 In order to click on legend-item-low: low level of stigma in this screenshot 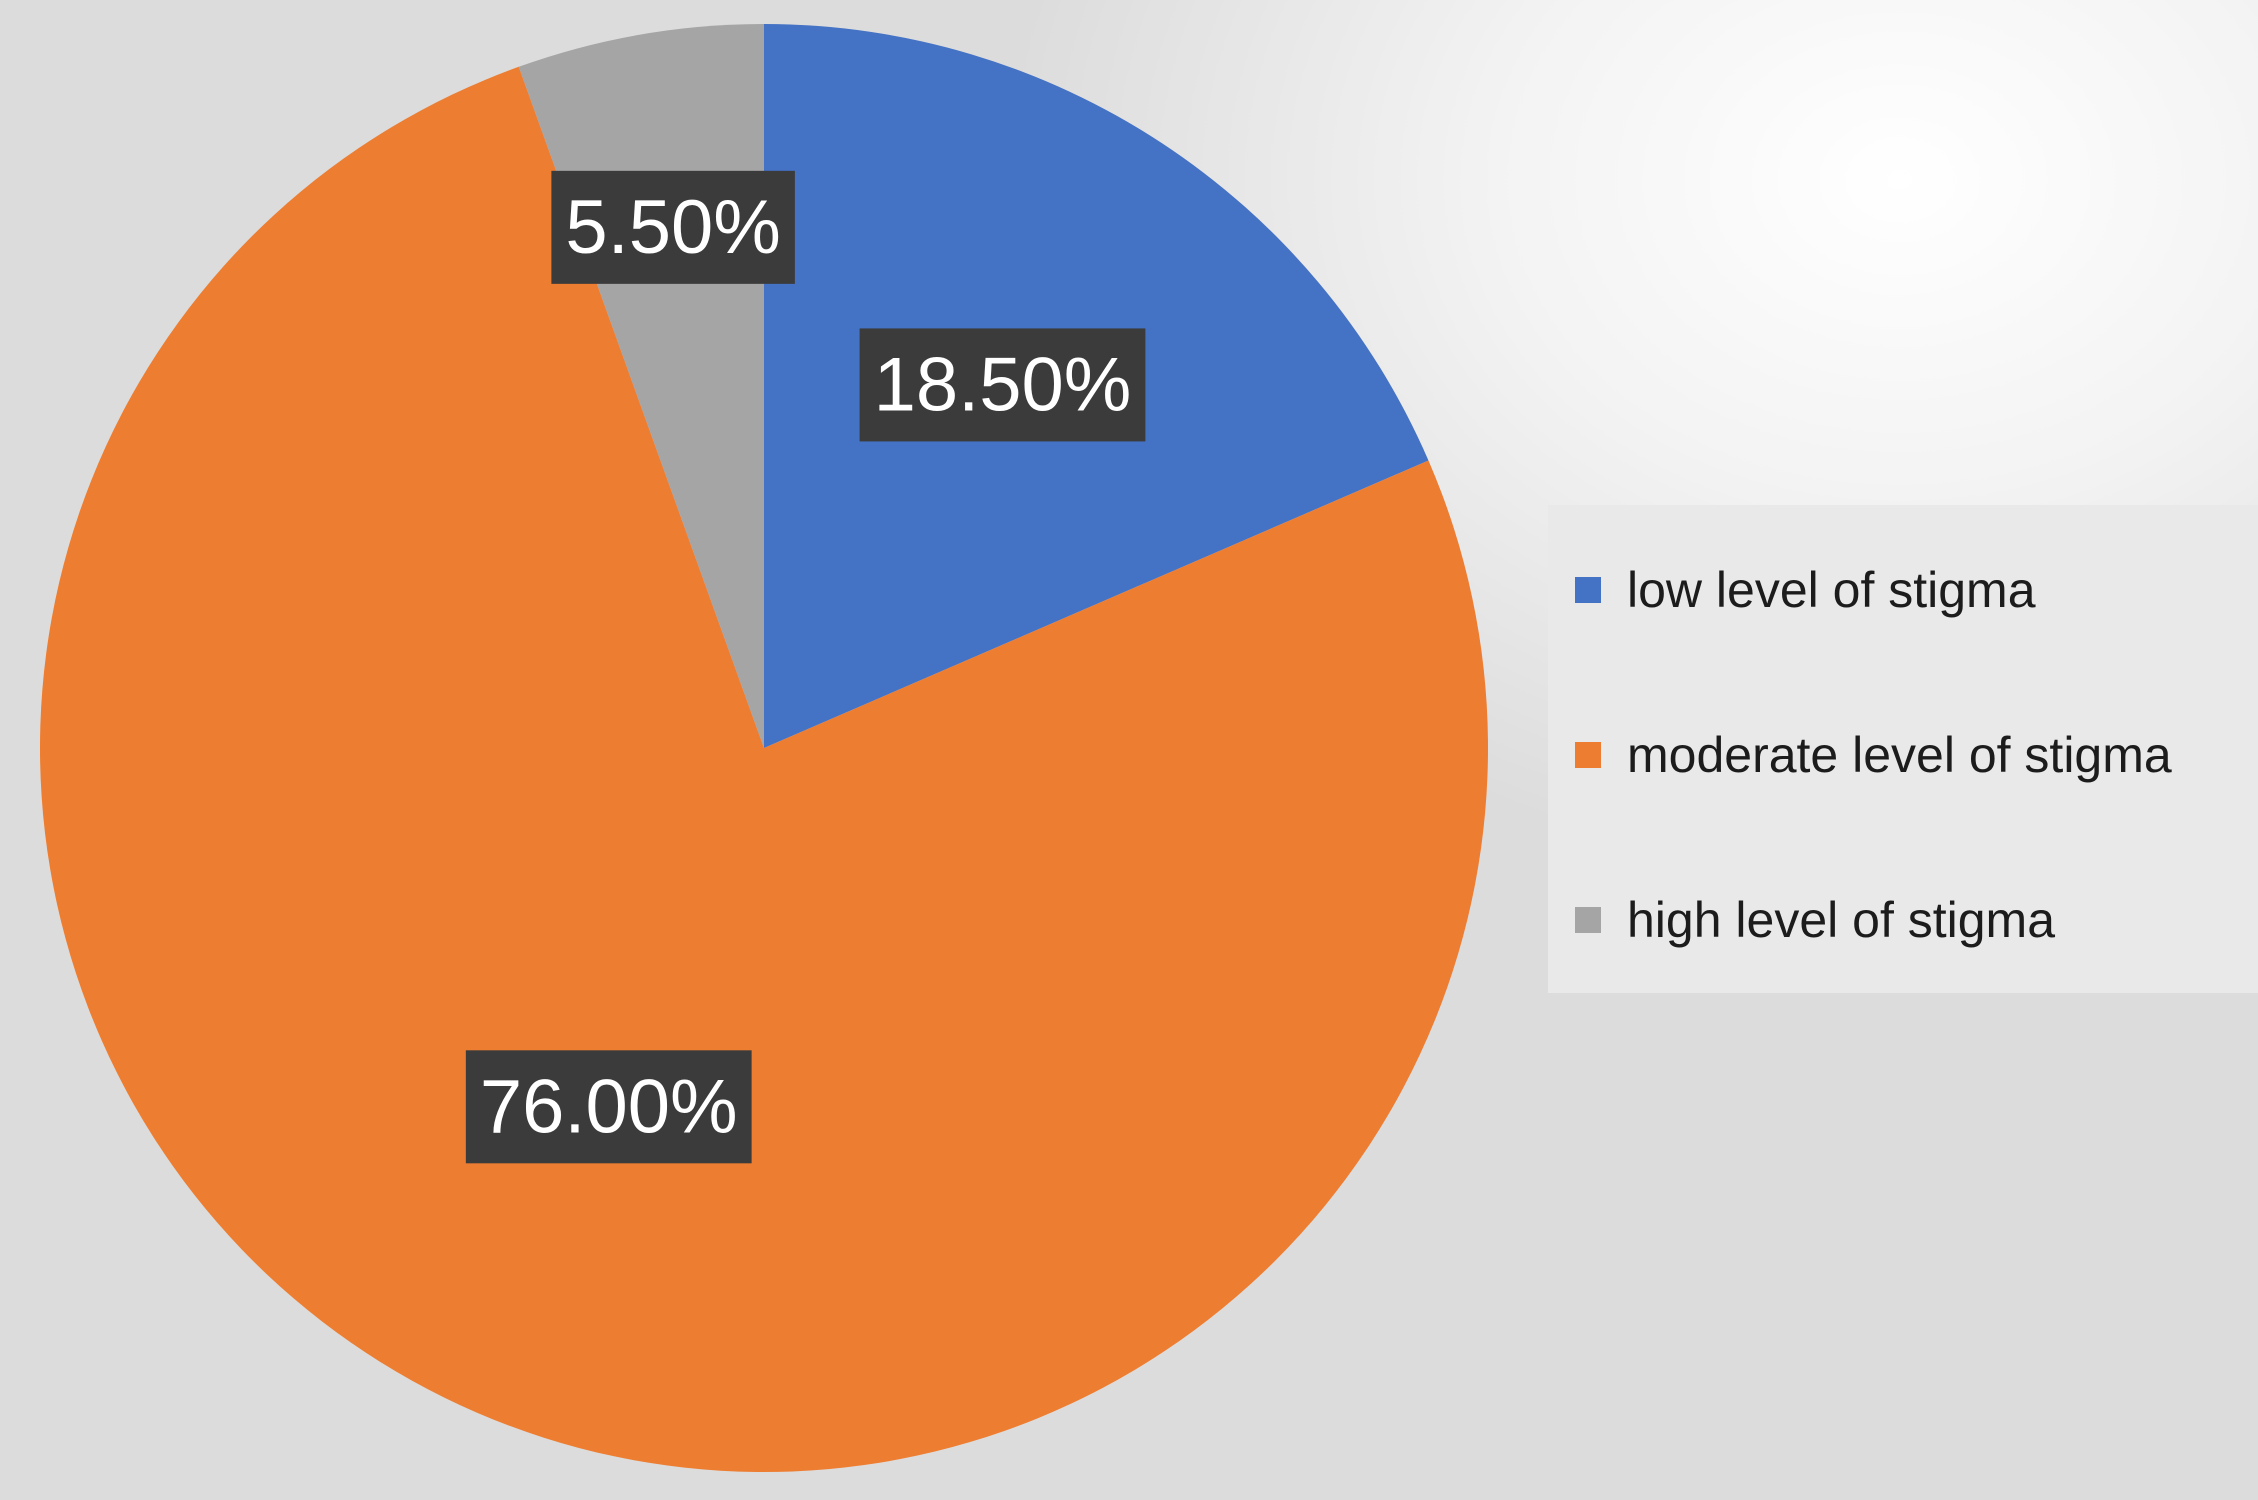, I will do `click(1805, 590)`.